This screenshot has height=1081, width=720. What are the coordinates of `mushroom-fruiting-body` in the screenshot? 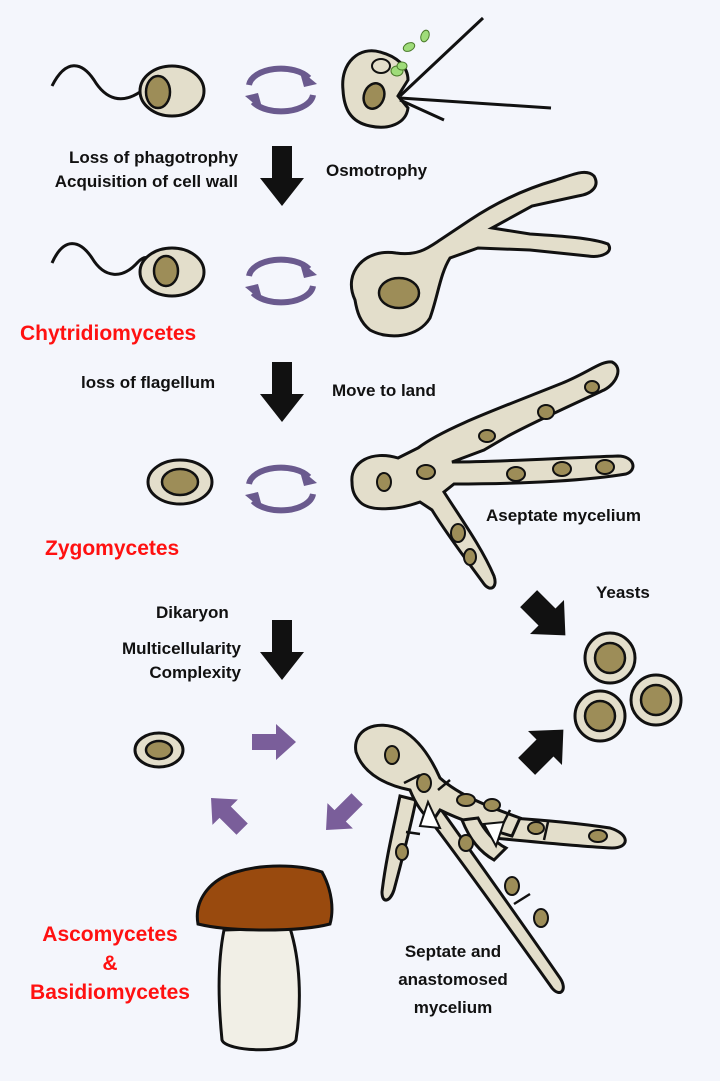 It's located at (264, 958).